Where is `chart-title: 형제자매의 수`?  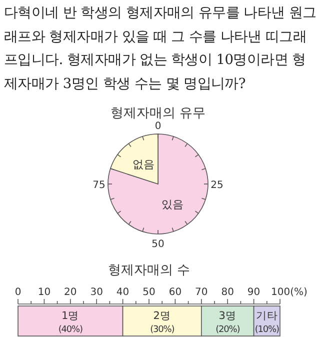
chart-title: 형제자매의 수 is located at coordinates (149, 270).